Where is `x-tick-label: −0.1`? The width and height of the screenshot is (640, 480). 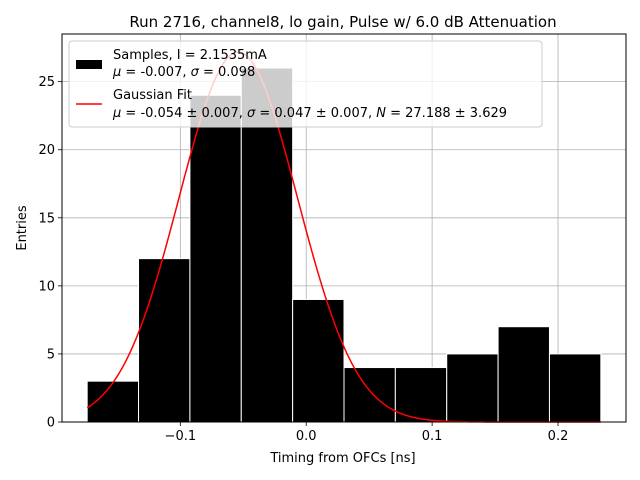
x-tick-label: −0.1 is located at coordinates (181, 436).